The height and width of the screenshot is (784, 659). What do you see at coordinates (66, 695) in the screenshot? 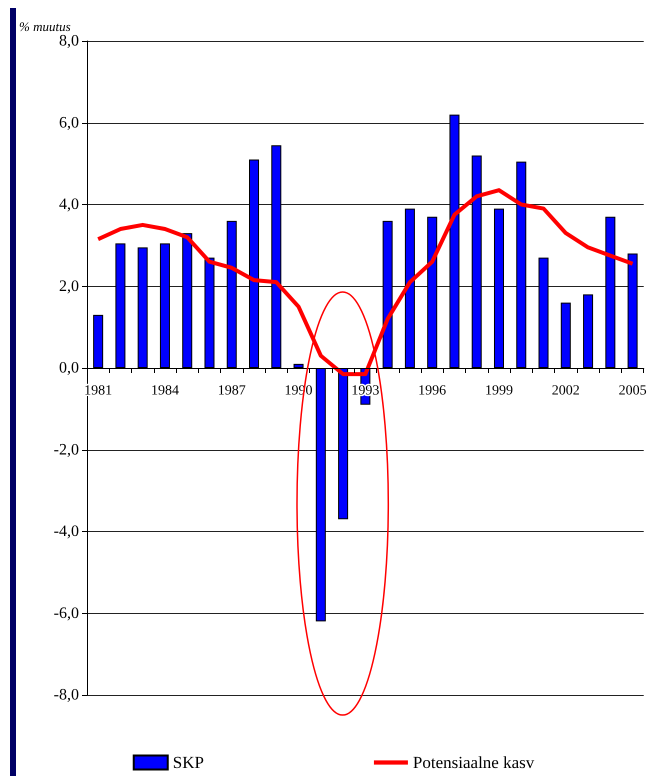
I see `y-tick-label: -8,0` at bounding box center [66, 695].